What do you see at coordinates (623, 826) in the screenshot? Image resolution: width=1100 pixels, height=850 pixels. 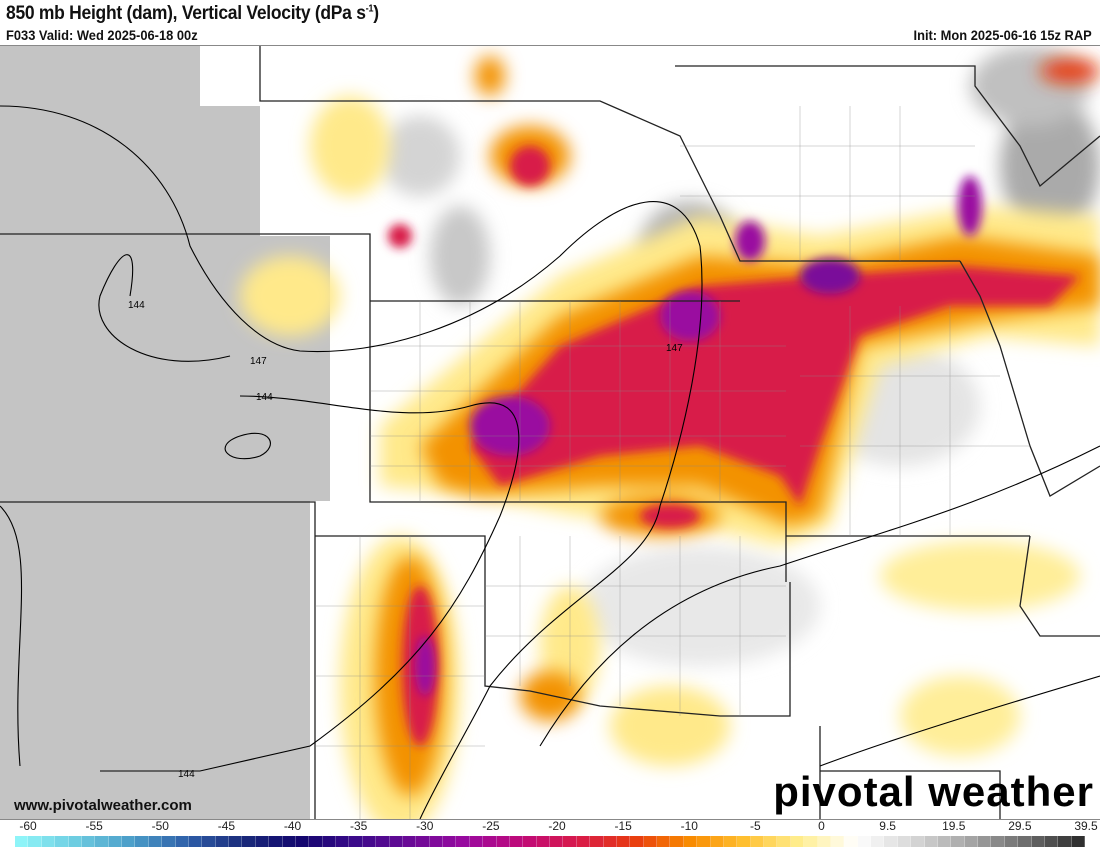 I see `colorbar-tick-label: -15` at bounding box center [623, 826].